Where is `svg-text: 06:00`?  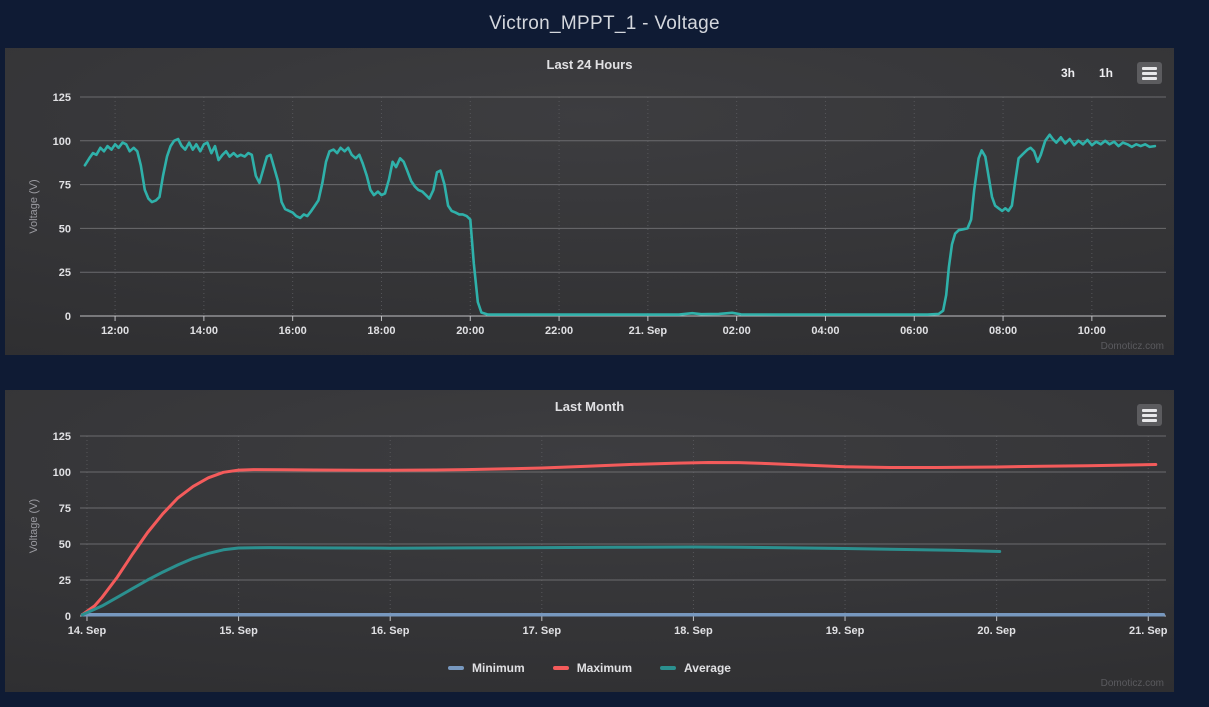 svg-text: 06:00 is located at coordinates (914, 331).